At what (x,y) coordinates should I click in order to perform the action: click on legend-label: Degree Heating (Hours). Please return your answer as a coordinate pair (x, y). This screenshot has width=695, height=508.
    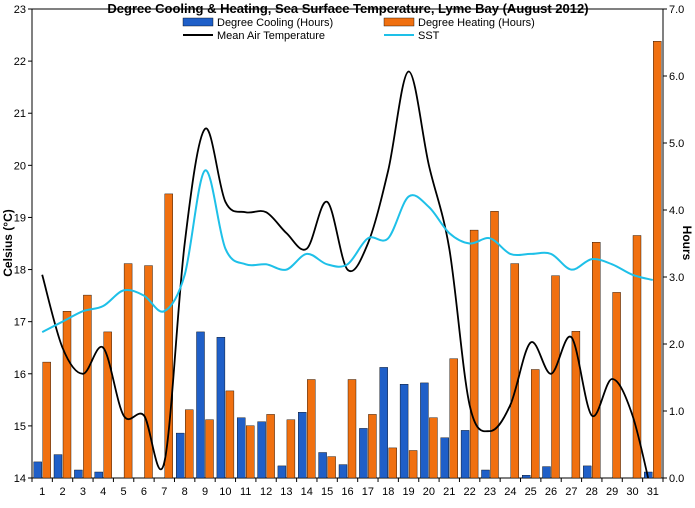
    Looking at the image, I should click on (476, 23).